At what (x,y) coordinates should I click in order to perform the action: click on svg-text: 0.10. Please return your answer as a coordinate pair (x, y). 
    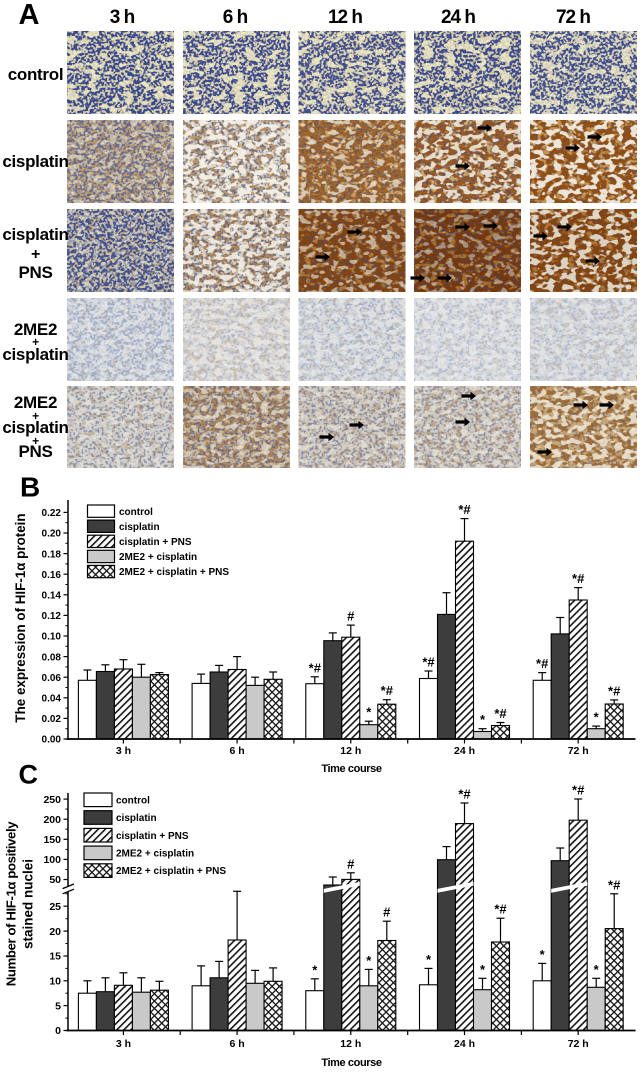
    Looking at the image, I should click on (52, 637).